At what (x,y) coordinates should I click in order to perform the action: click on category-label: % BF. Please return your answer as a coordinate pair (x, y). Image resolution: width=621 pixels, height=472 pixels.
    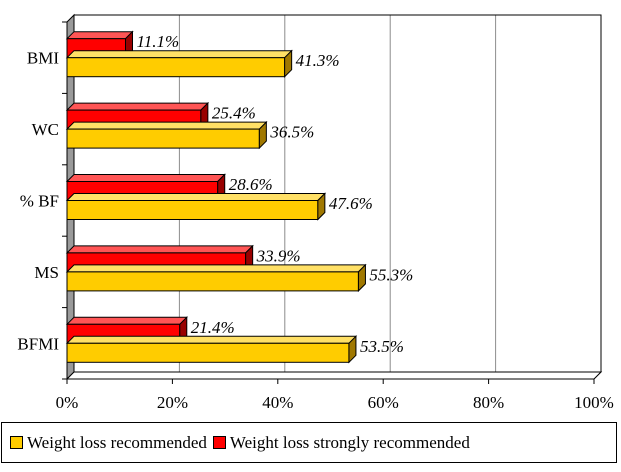
    Looking at the image, I should click on (39, 201).